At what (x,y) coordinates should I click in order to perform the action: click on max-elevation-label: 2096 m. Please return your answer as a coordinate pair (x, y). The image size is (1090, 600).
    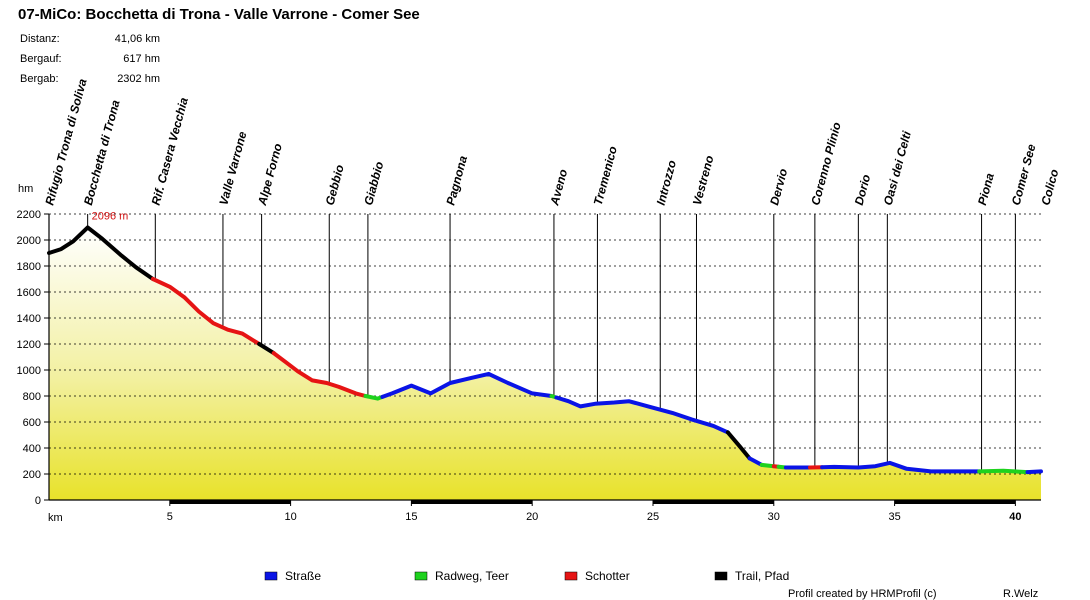
    Looking at the image, I should click on (110, 217).